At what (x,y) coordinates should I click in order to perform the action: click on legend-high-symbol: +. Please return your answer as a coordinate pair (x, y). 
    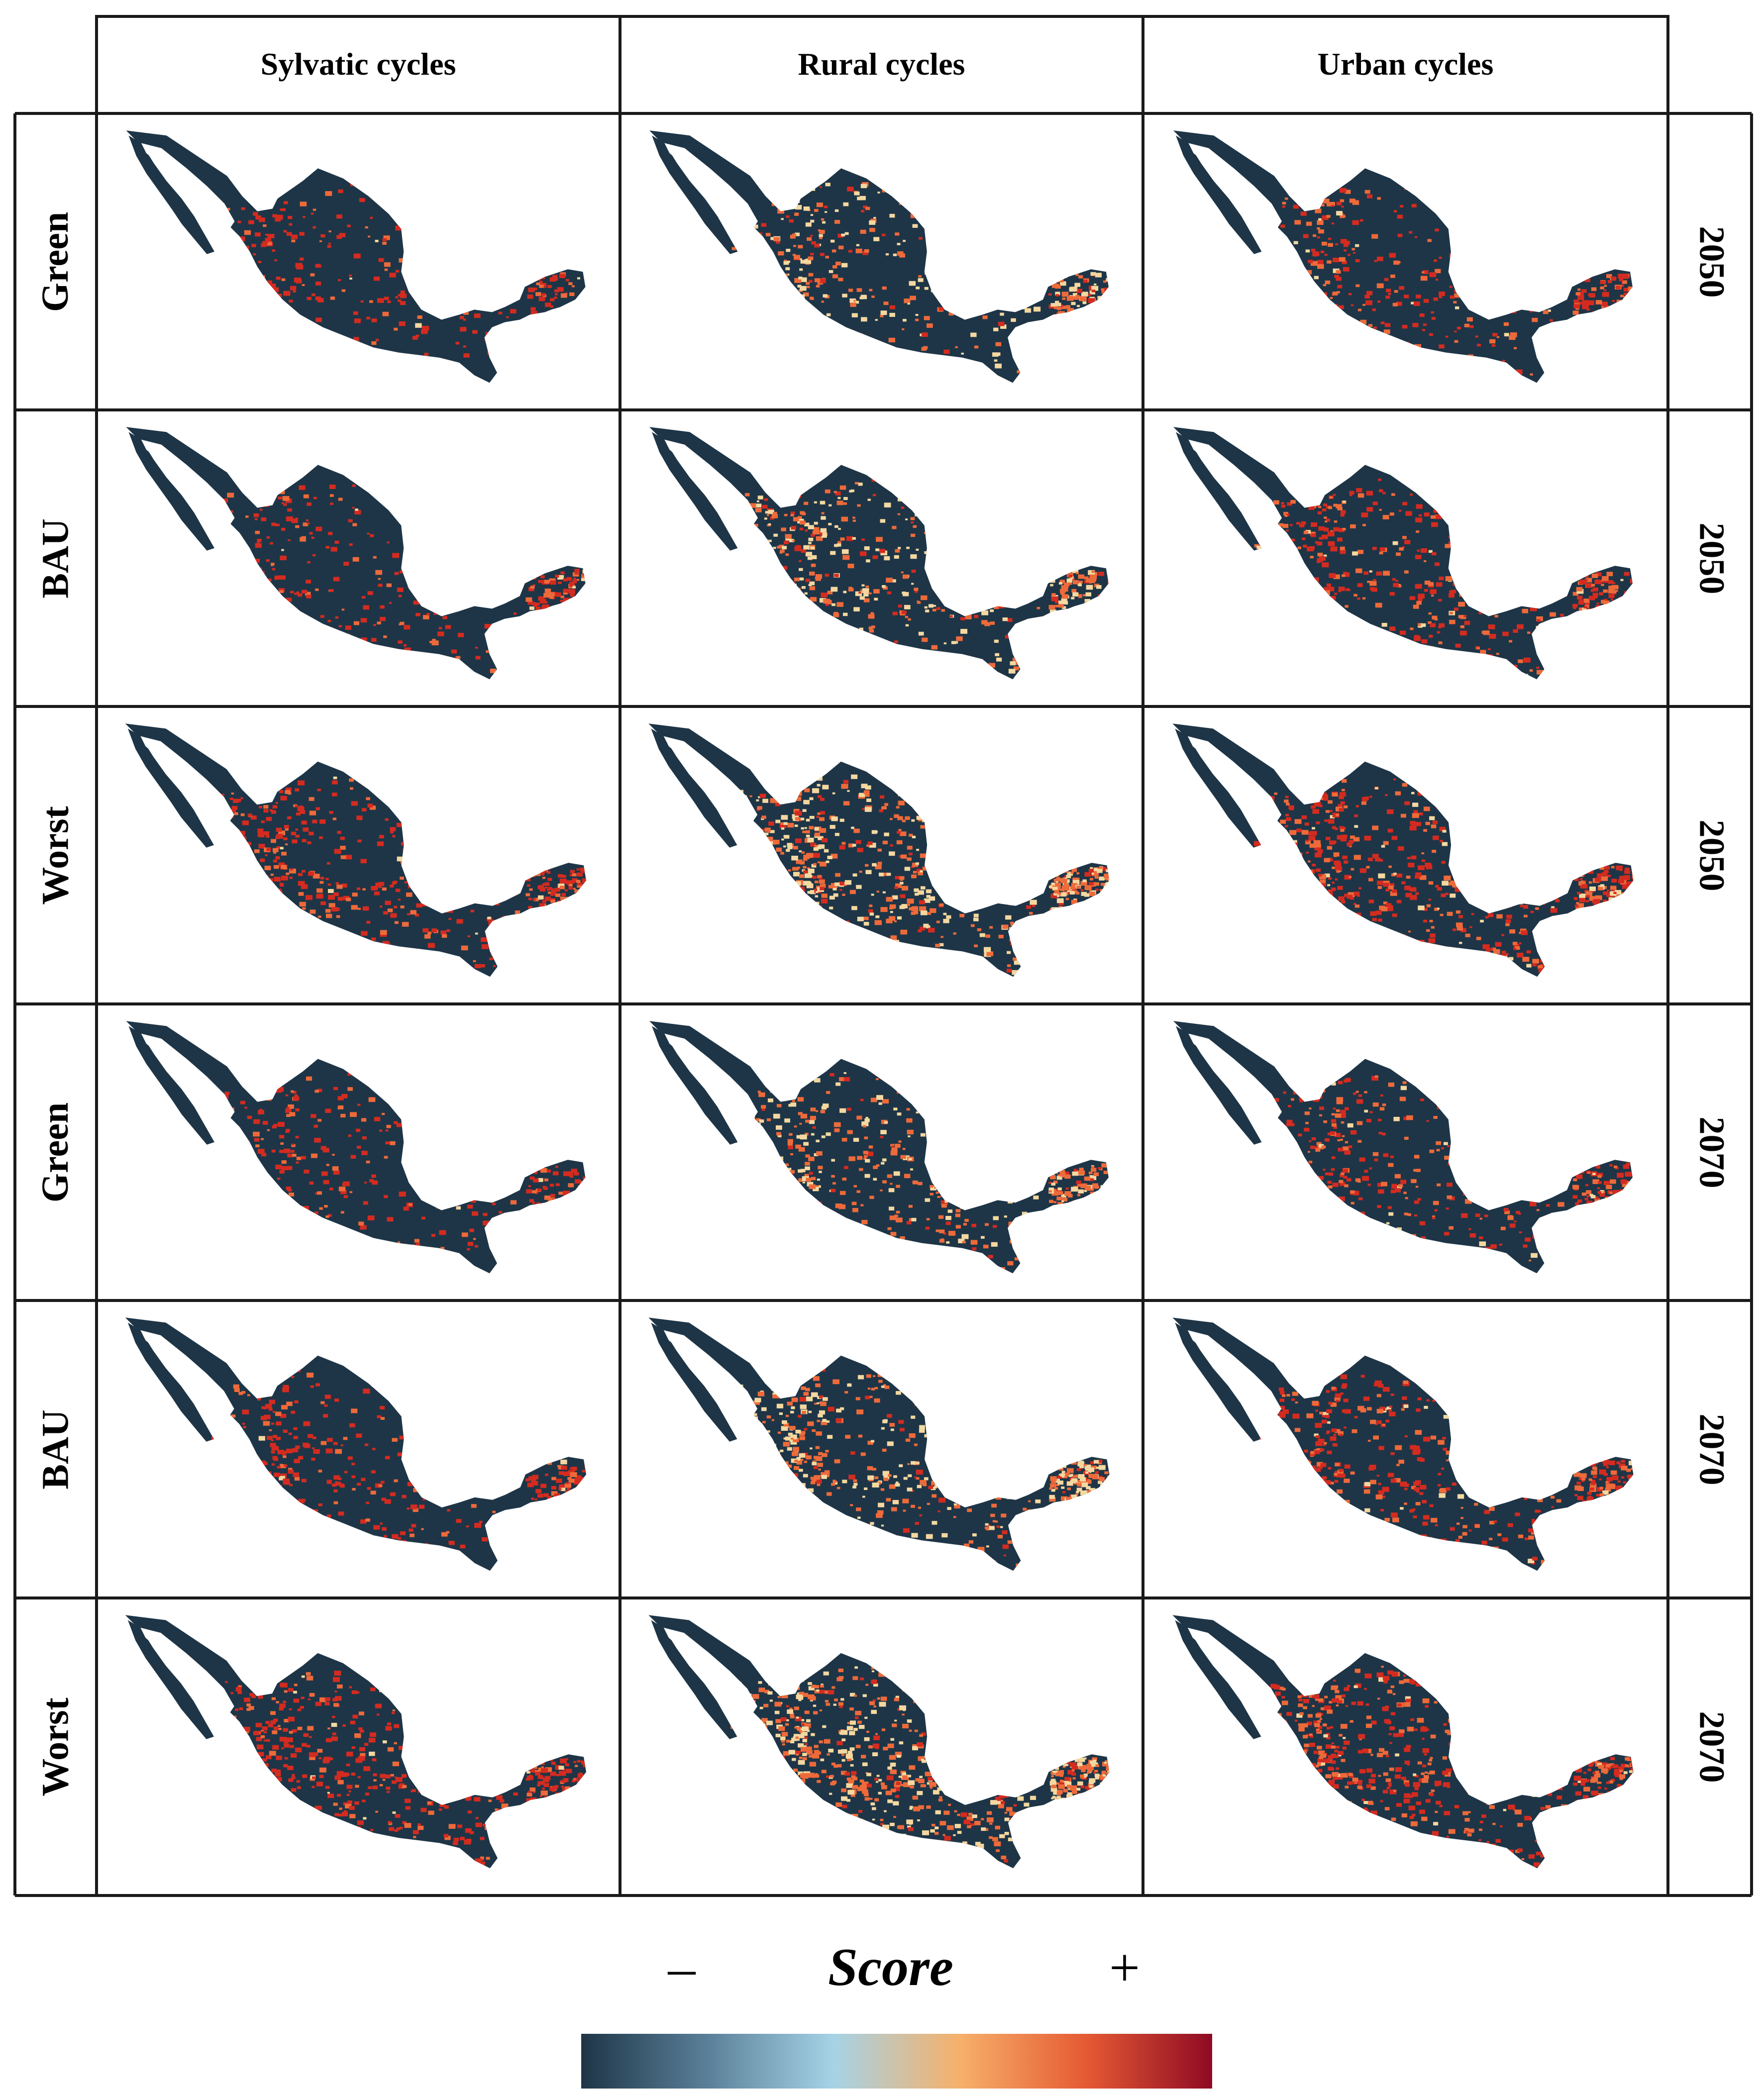
    Looking at the image, I should click on (1125, 1968).